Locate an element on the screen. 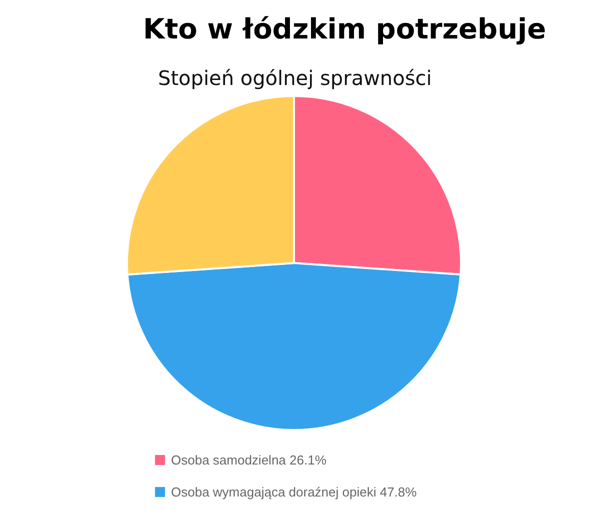  legend-label: Osoba samodzielna 26.1% is located at coordinates (249, 460).